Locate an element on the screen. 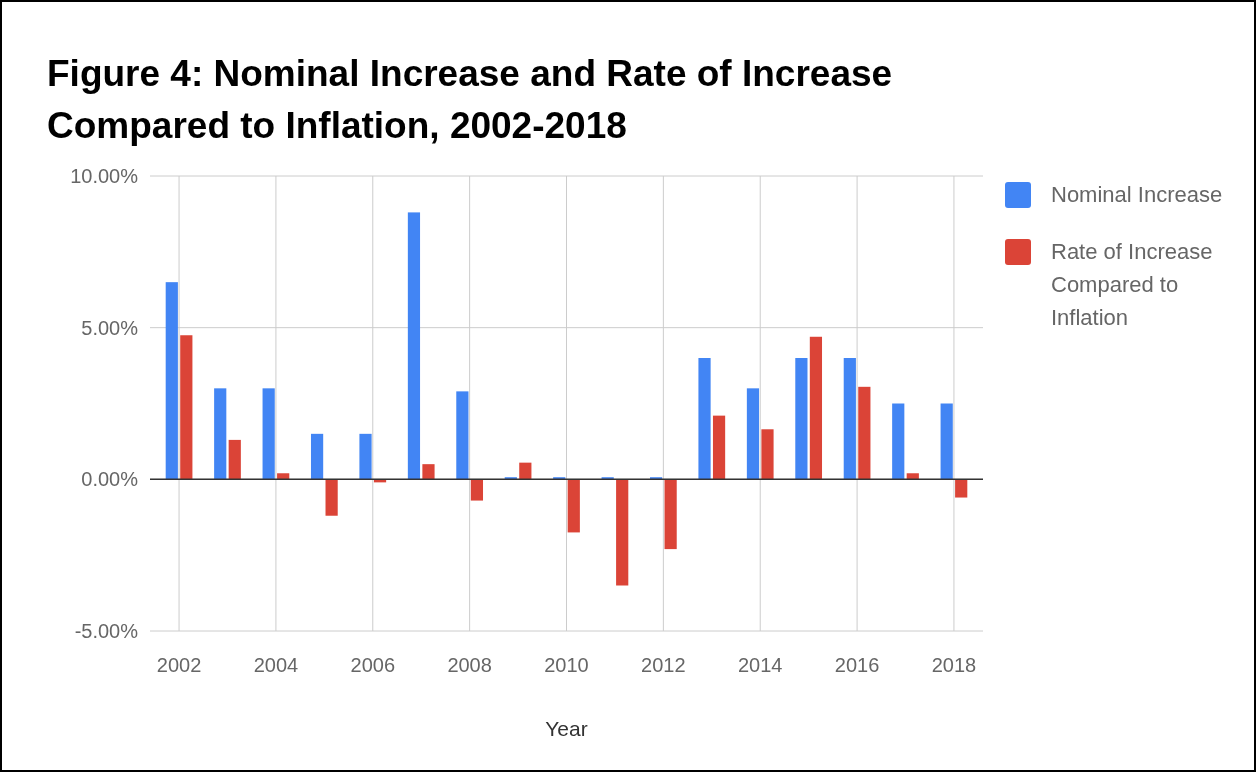 This screenshot has height=772, width=1256. x-tick-label: 2010 is located at coordinates (566, 665).